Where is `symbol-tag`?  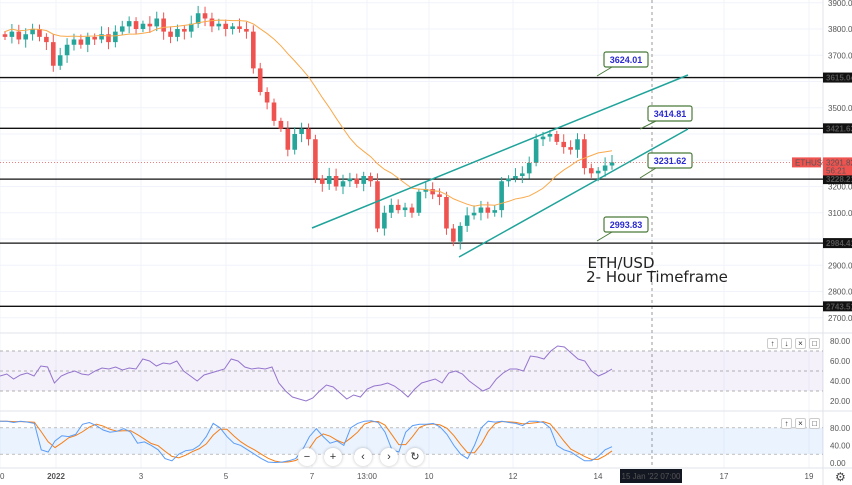 symbol-tag is located at coordinates (806, 162).